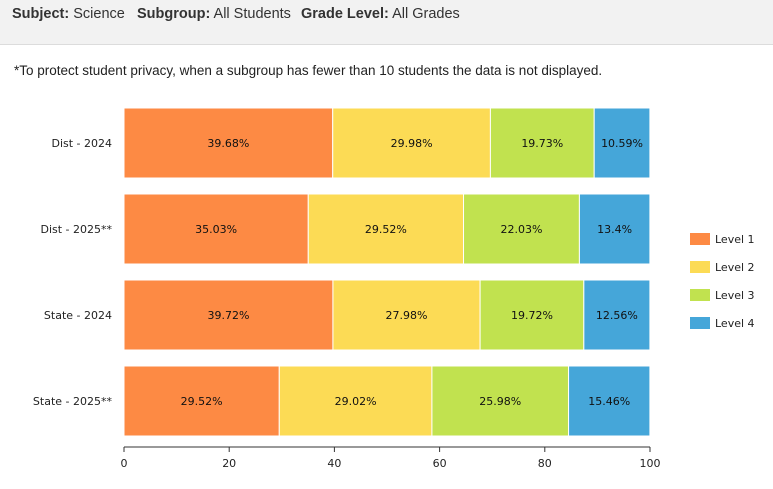 This screenshot has height=489, width=773. What do you see at coordinates (426, 14) in the screenshot?
I see `filter-grade-level-value: All Grades` at bounding box center [426, 14].